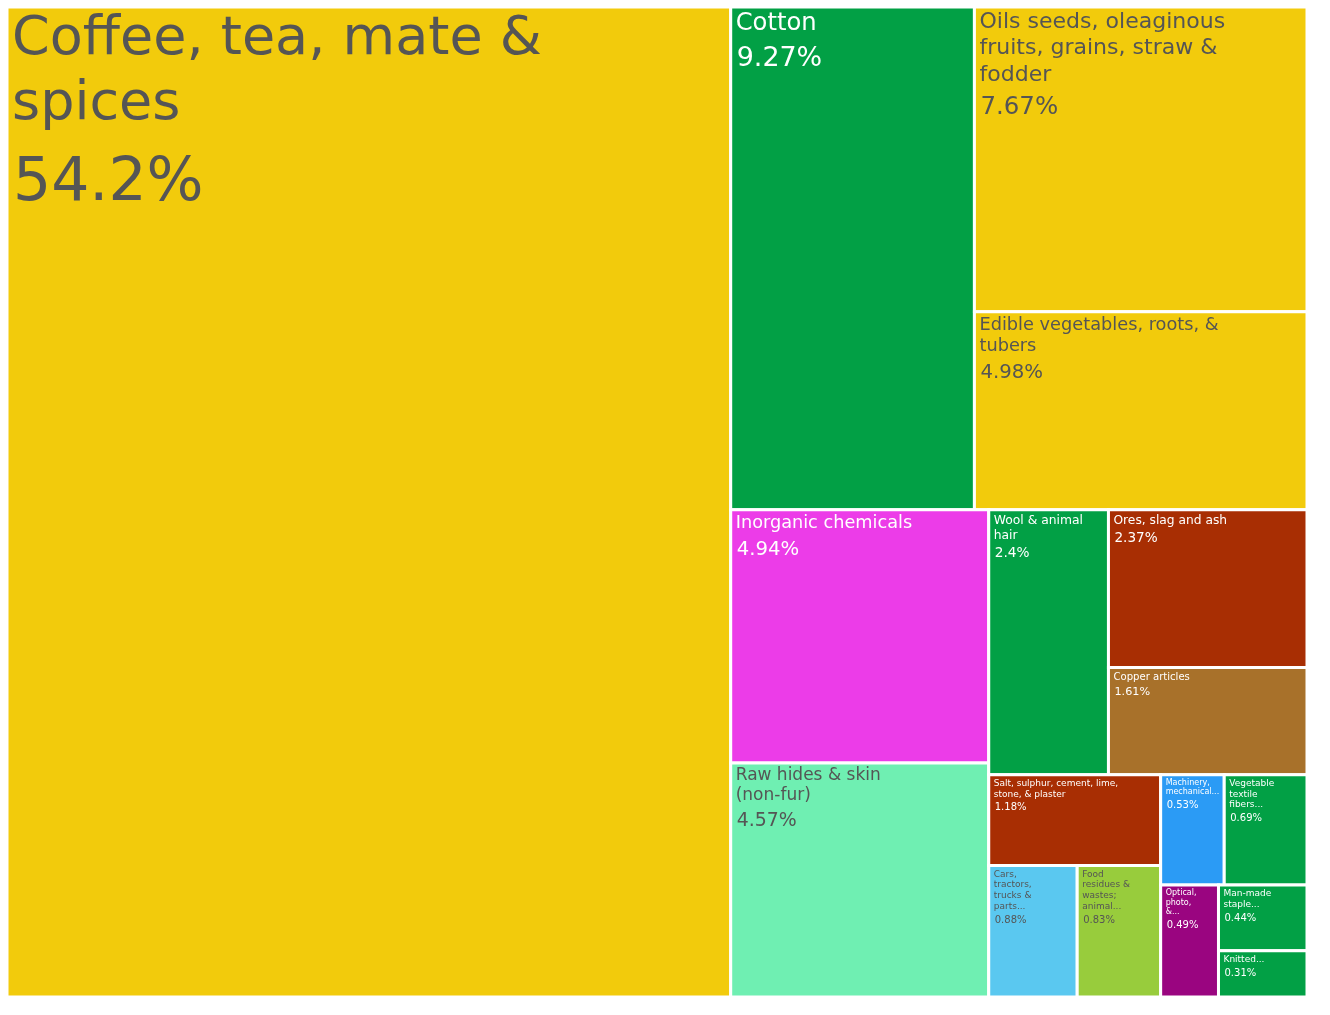 The image size is (1330, 1015). Describe the element at coordinates (1170, 519) in the screenshot. I see `category-label: Ores, slag and ash` at that location.